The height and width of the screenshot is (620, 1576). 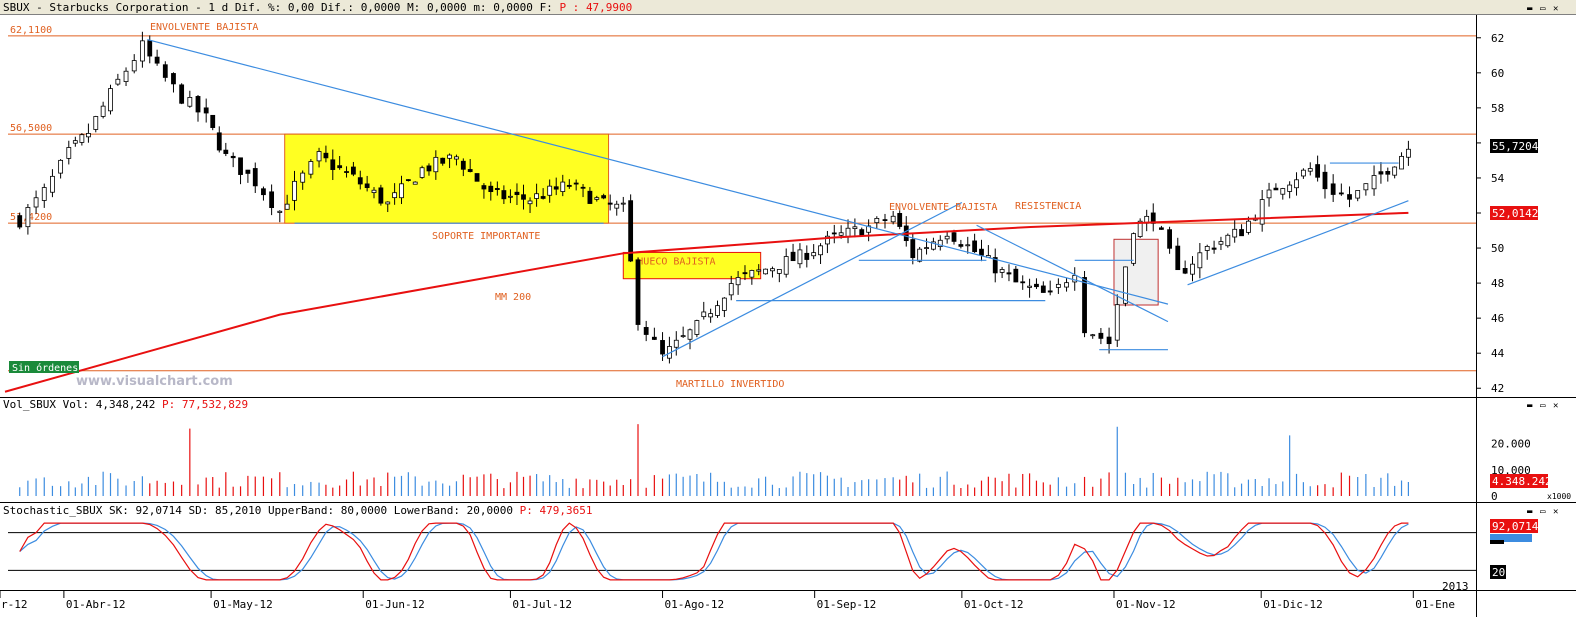 What do you see at coordinates (1494, 496) in the screenshot?
I see `volume-axis-label: 0` at bounding box center [1494, 496].